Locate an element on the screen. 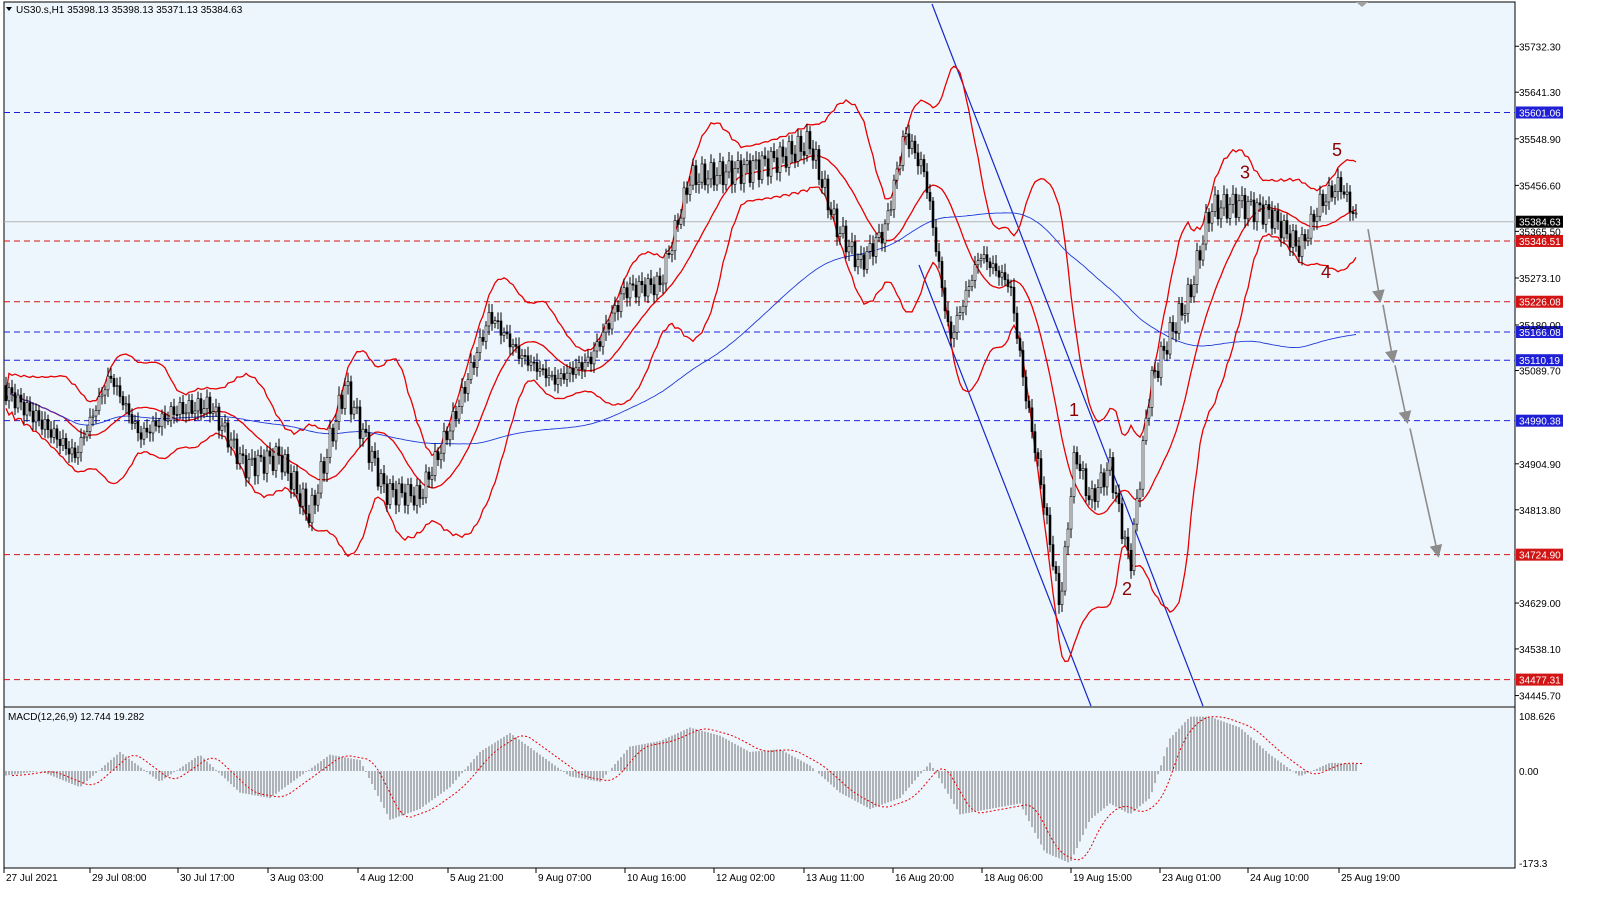 The height and width of the screenshot is (905, 1600). macd-axis-label: 108.626 is located at coordinates (1537, 717).